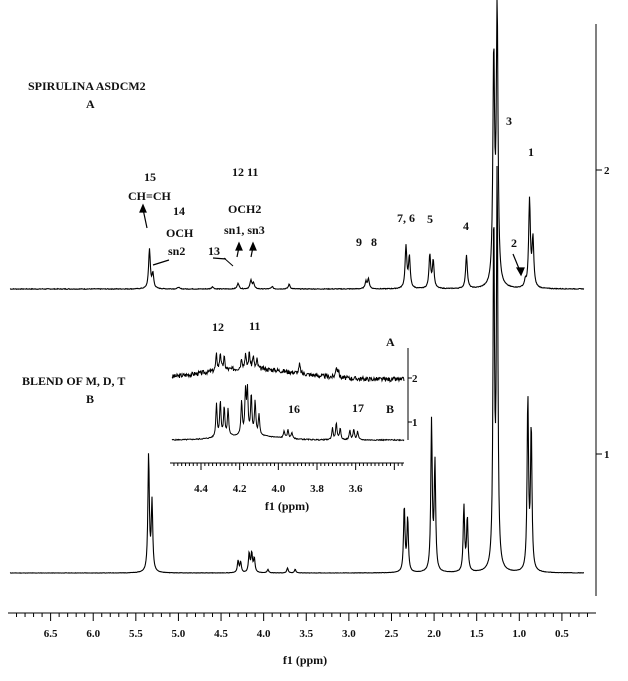 Image resolution: width=628 pixels, height=681 pixels. What do you see at coordinates (531, 152) in the screenshot?
I see `annotation-1: 1` at bounding box center [531, 152].